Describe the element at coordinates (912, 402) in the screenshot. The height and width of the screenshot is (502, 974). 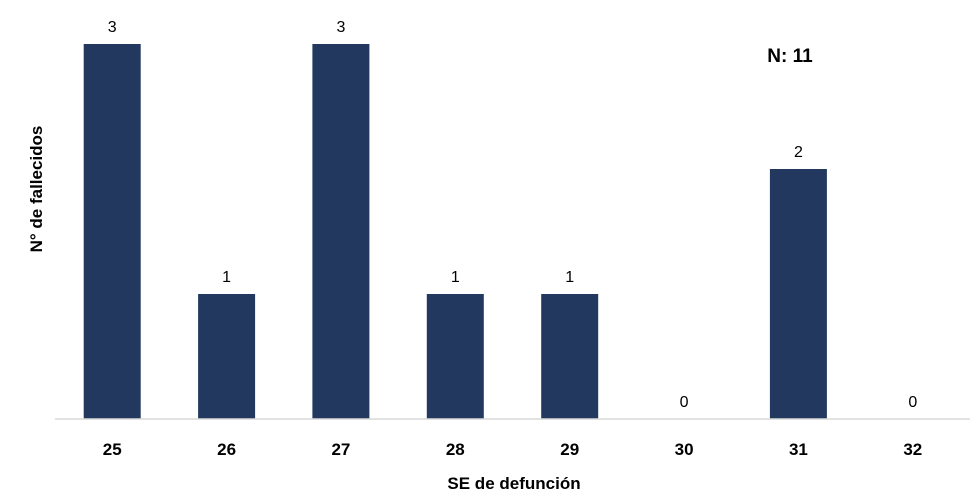
I see `value-label-32: 0` at that location.